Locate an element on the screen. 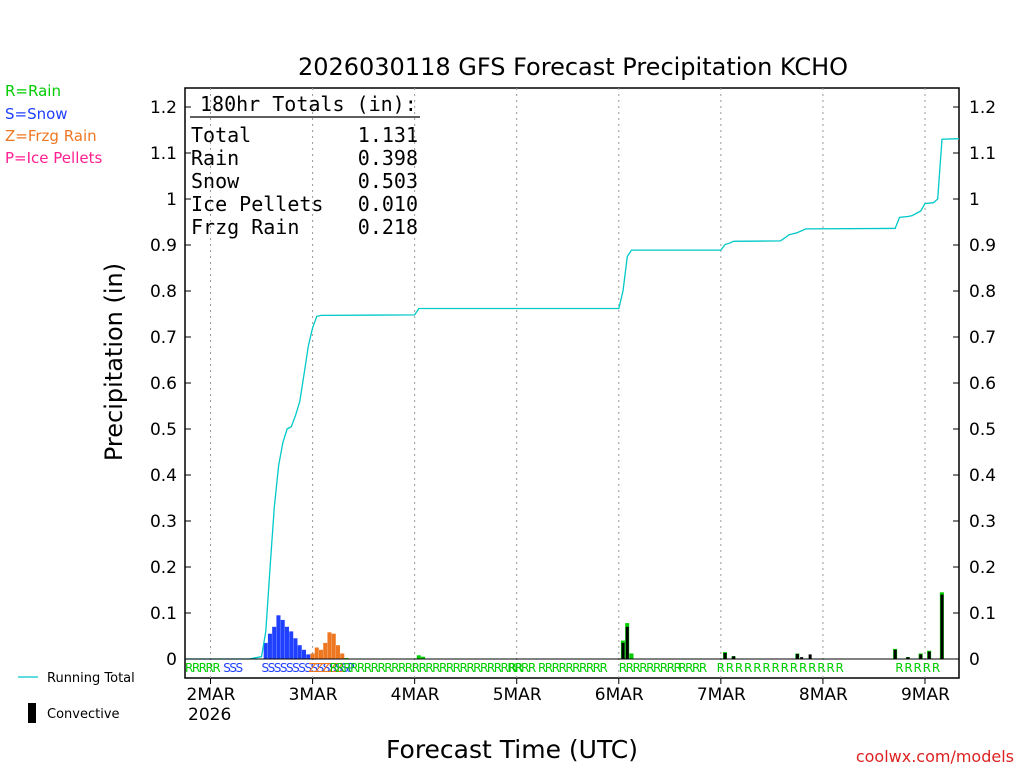  y-tick-label-right: 0.9 is located at coordinates (982, 246).